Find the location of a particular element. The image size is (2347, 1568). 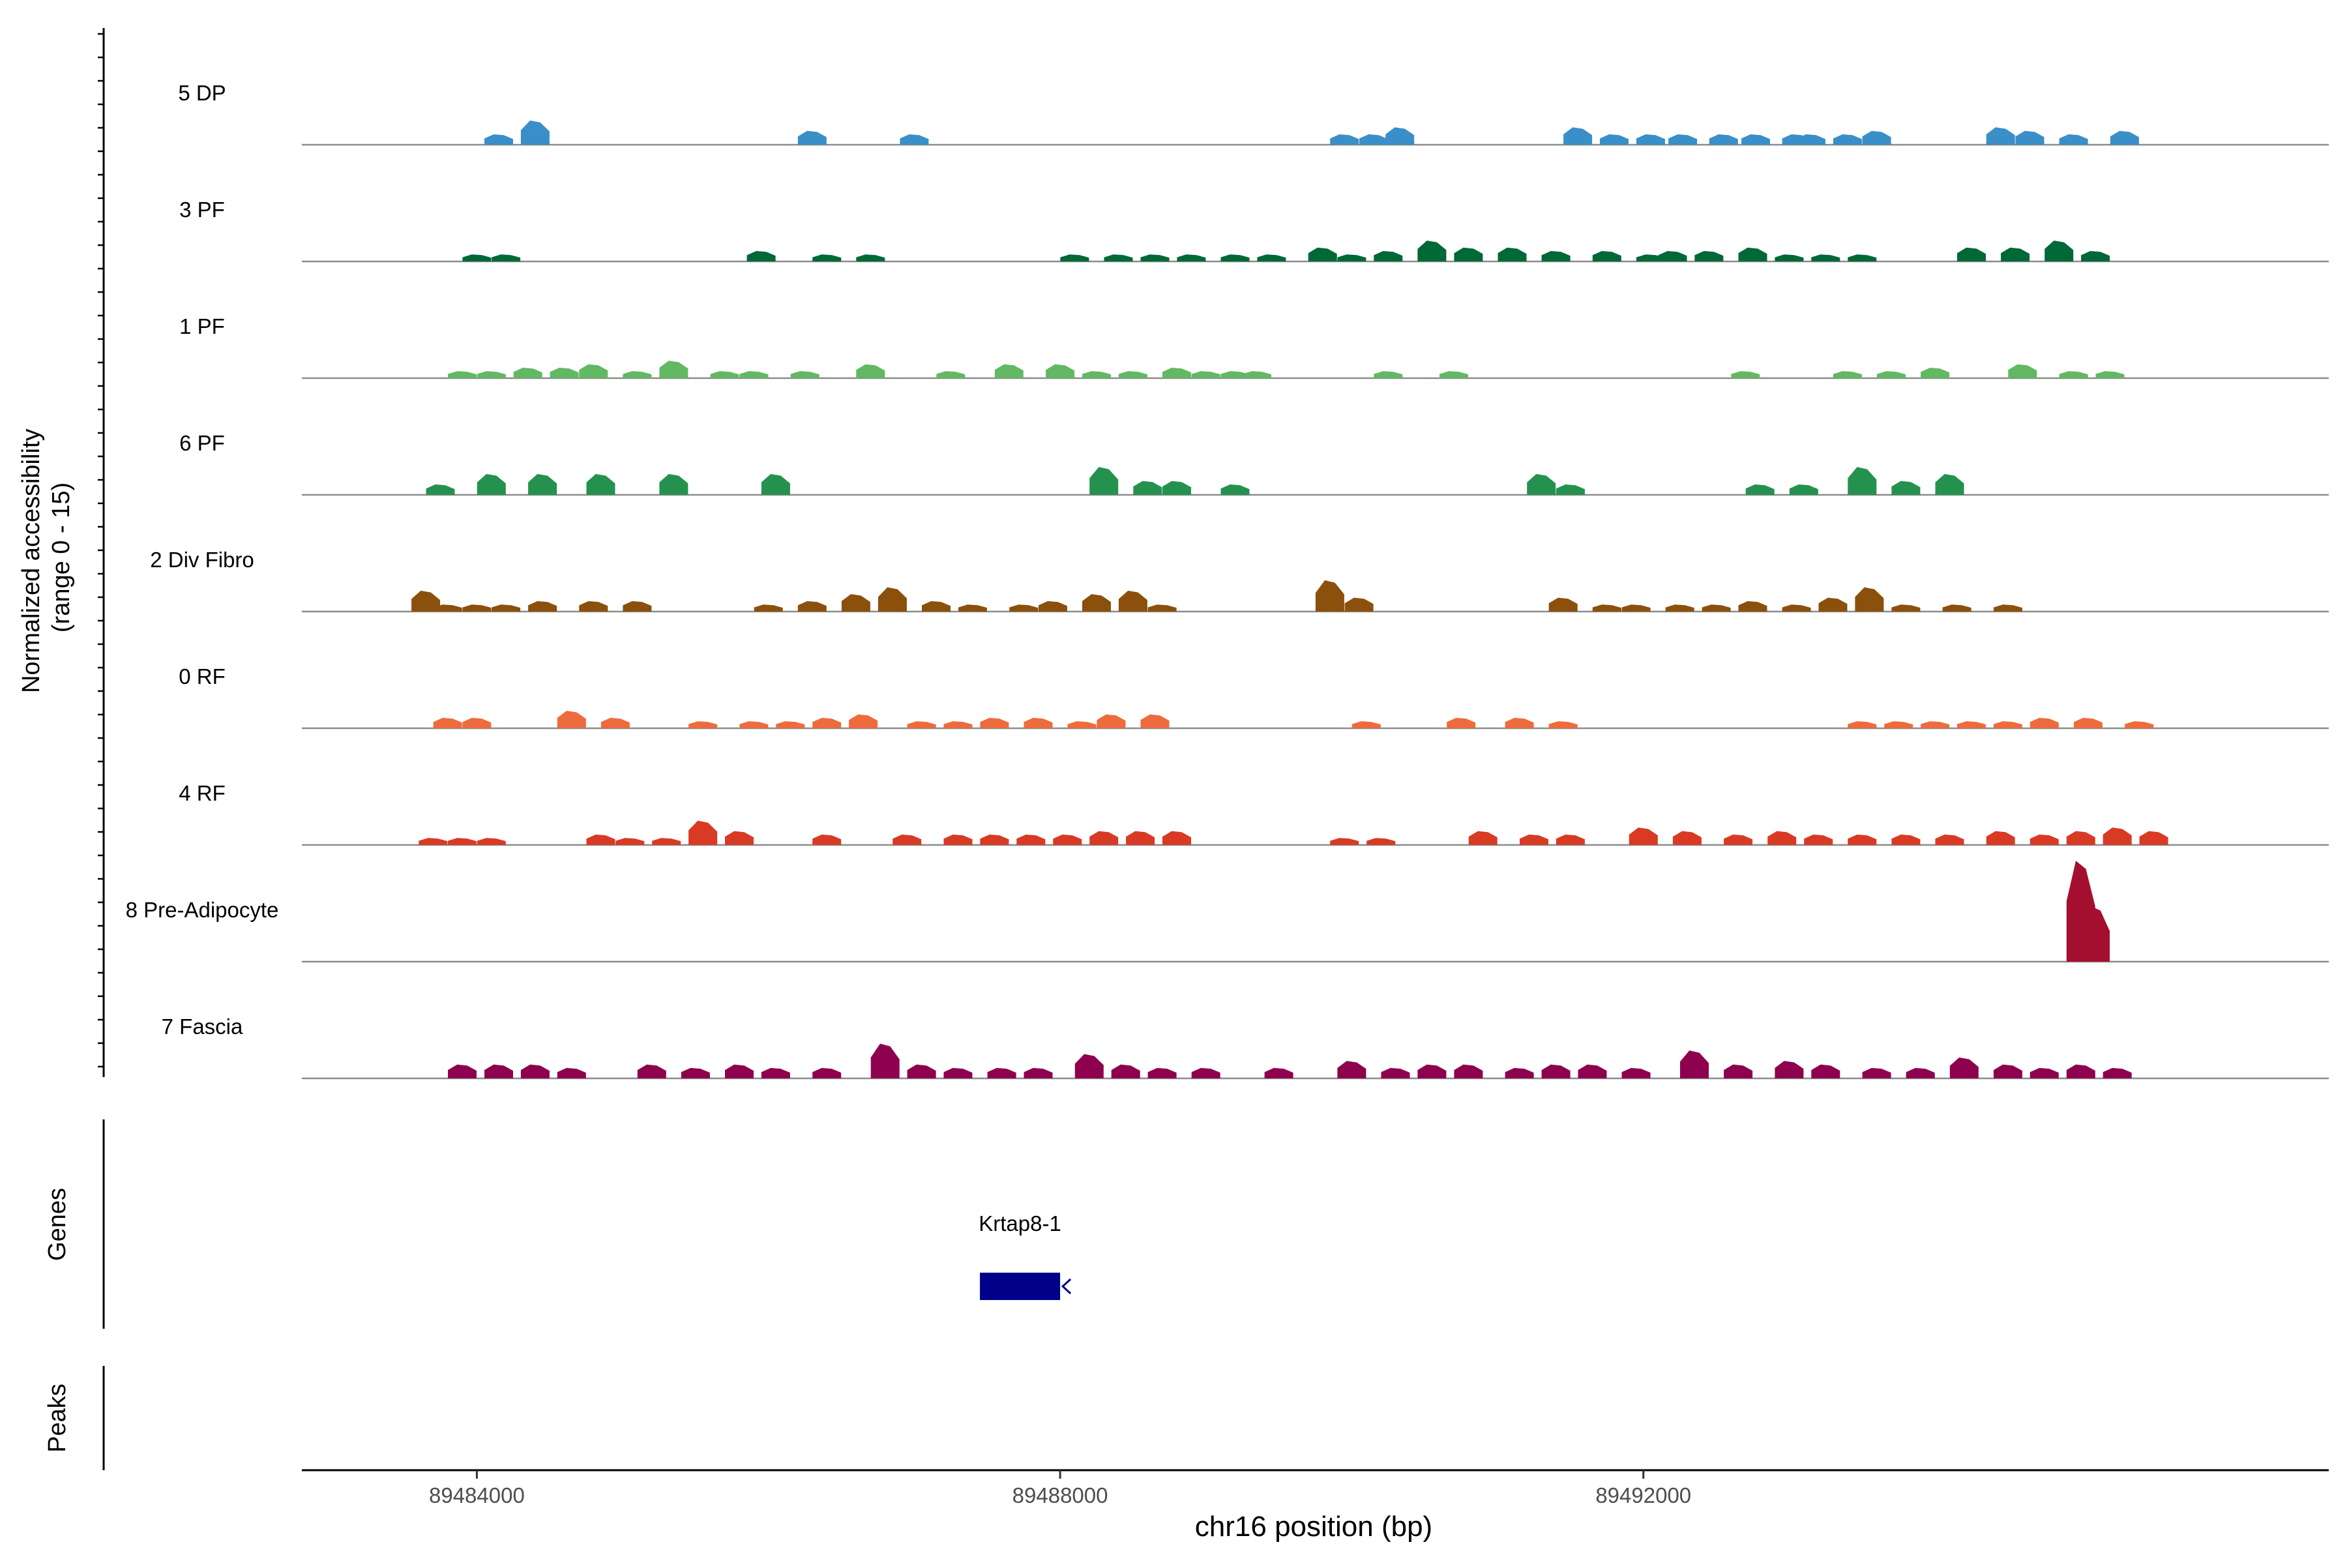

track-label: 7 Fascia is located at coordinates (202, 1027).